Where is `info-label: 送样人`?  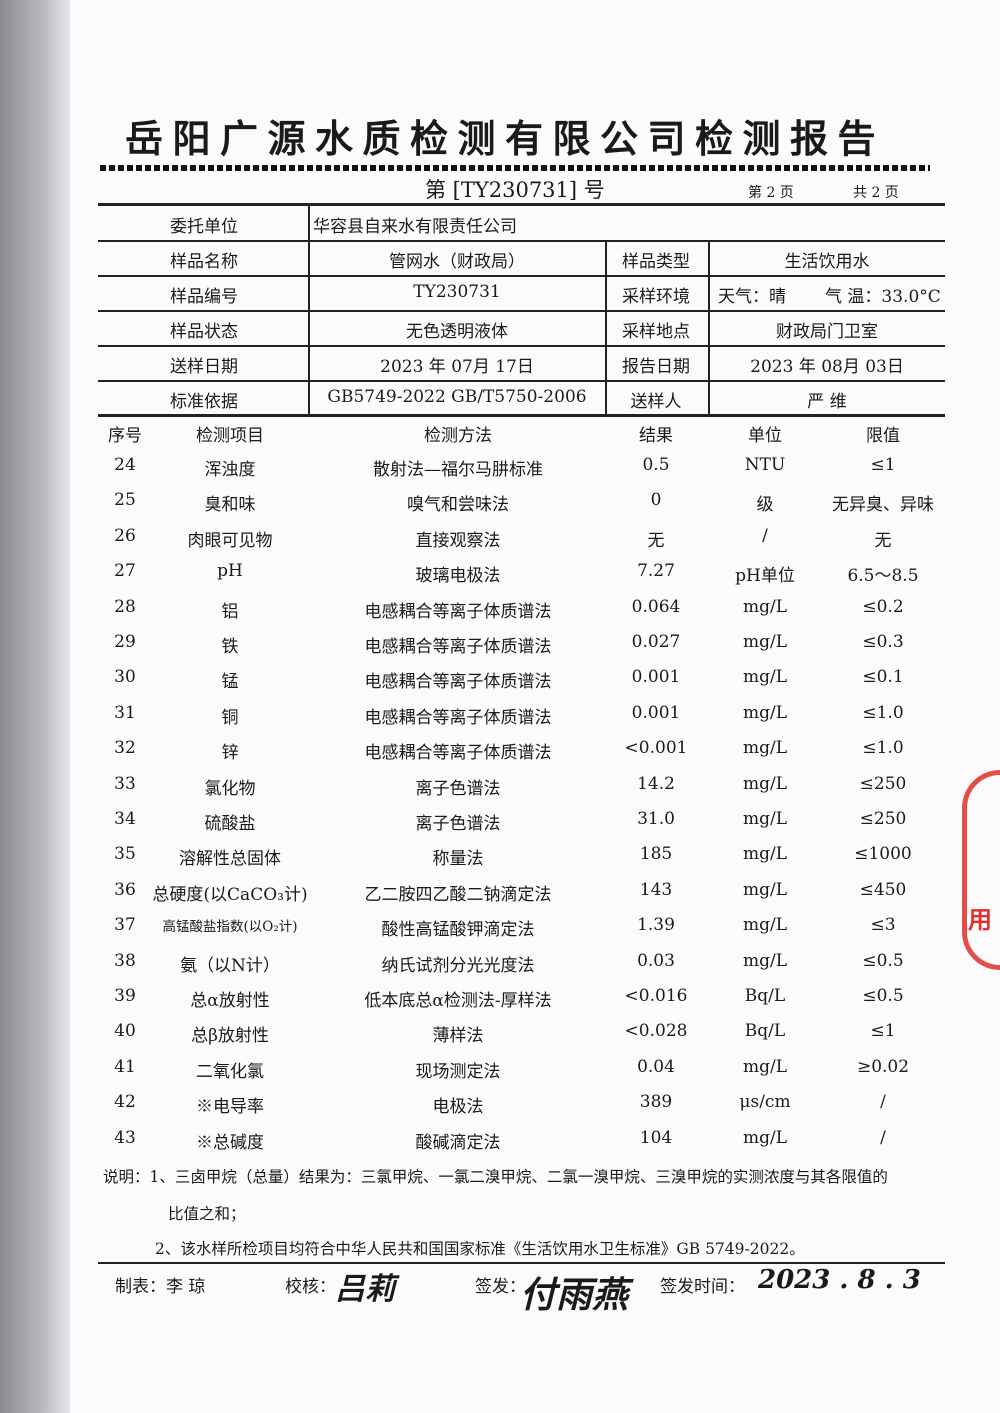 info-label: 送样人 is located at coordinates (656, 402).